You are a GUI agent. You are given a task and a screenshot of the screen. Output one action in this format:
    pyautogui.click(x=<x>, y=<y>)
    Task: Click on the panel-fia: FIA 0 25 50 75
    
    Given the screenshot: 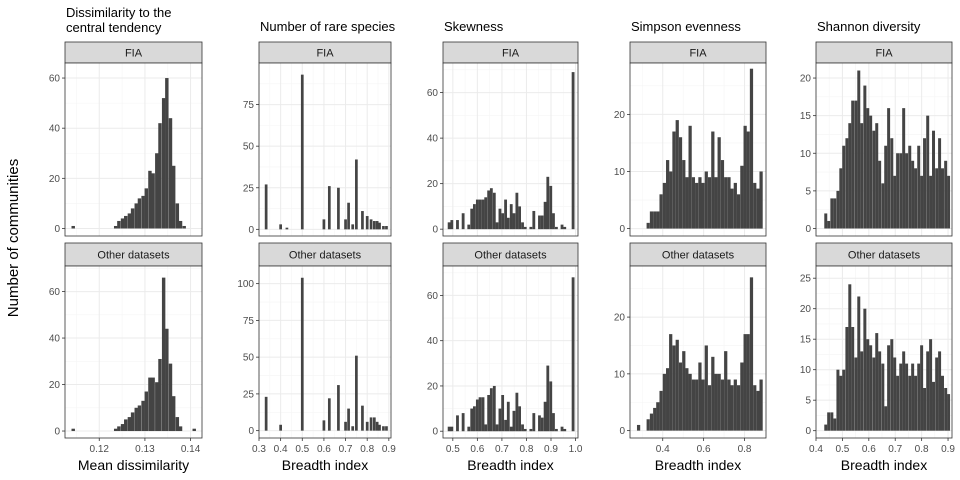 What is the action you would take?
    pyautogui.click(x=317, y=139)
    